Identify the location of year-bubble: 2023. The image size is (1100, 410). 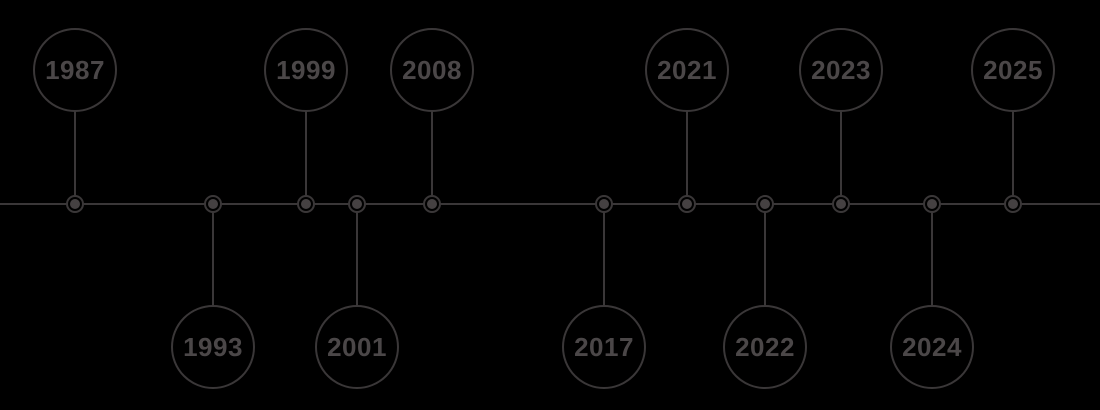
(841, 70).